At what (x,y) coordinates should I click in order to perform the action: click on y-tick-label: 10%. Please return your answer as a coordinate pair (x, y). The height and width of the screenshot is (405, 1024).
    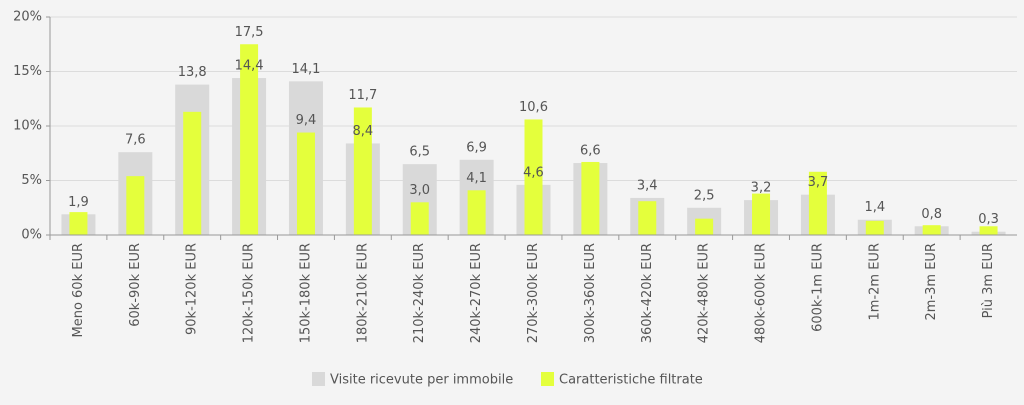
    Looking at the image, I should click on (27, 126).